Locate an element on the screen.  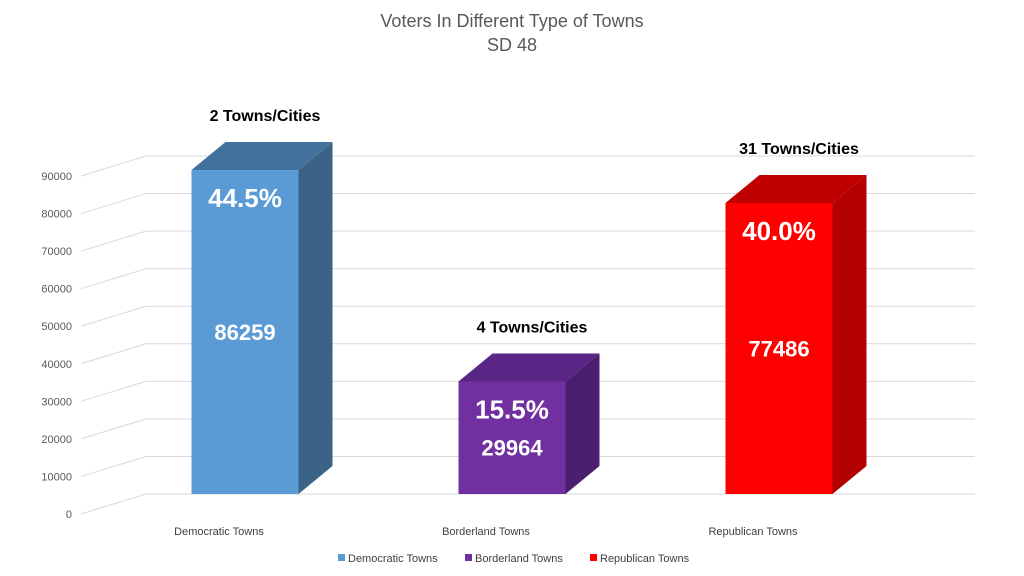
legend-item-borderland-towns: Borderland Towns is located at coordinates (514, 559).